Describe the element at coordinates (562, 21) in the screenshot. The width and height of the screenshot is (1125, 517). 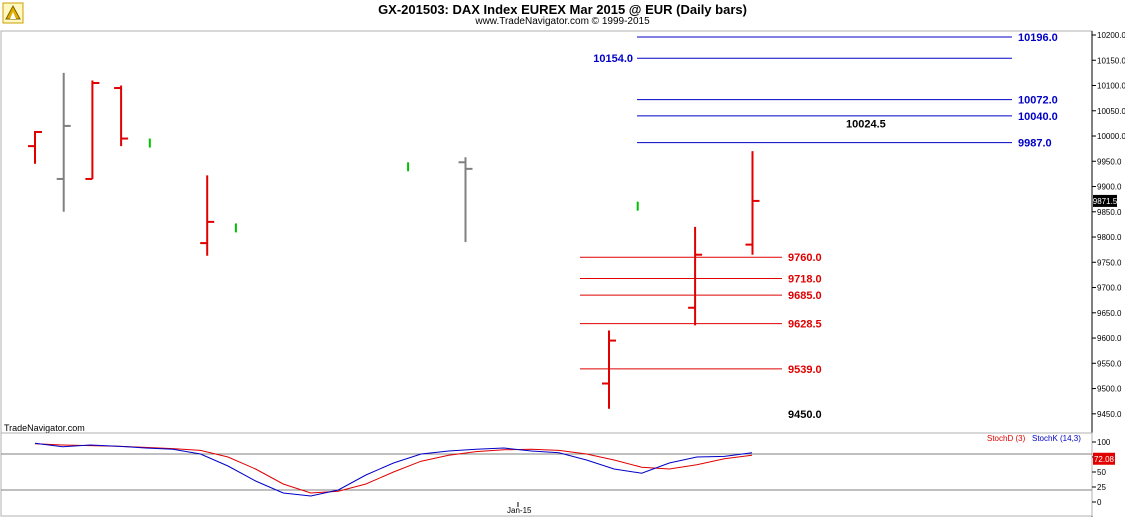
I see `chart-subtitle: www.TradeNavigator.com © 1999-2015` at that location.